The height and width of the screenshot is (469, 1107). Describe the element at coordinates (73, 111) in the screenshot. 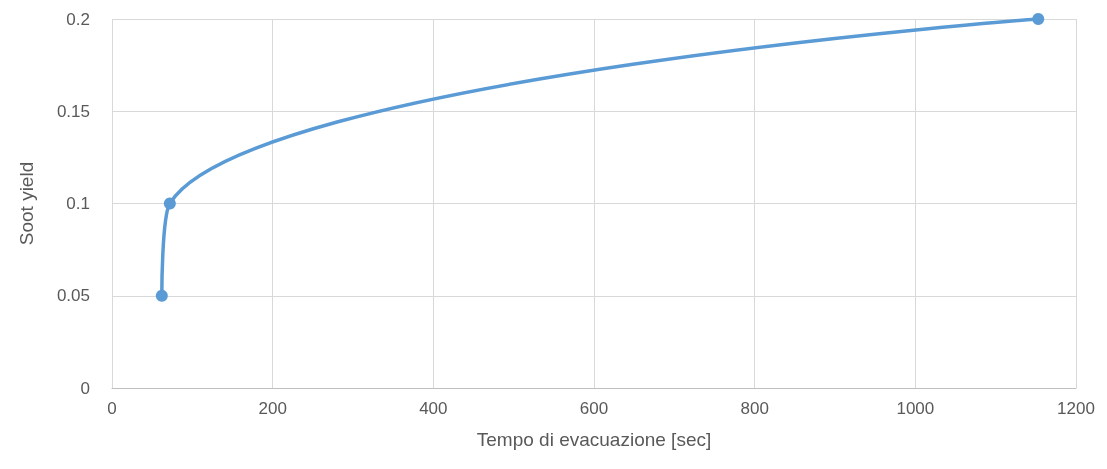

I see `y-tick-label: 0.15` at that location.